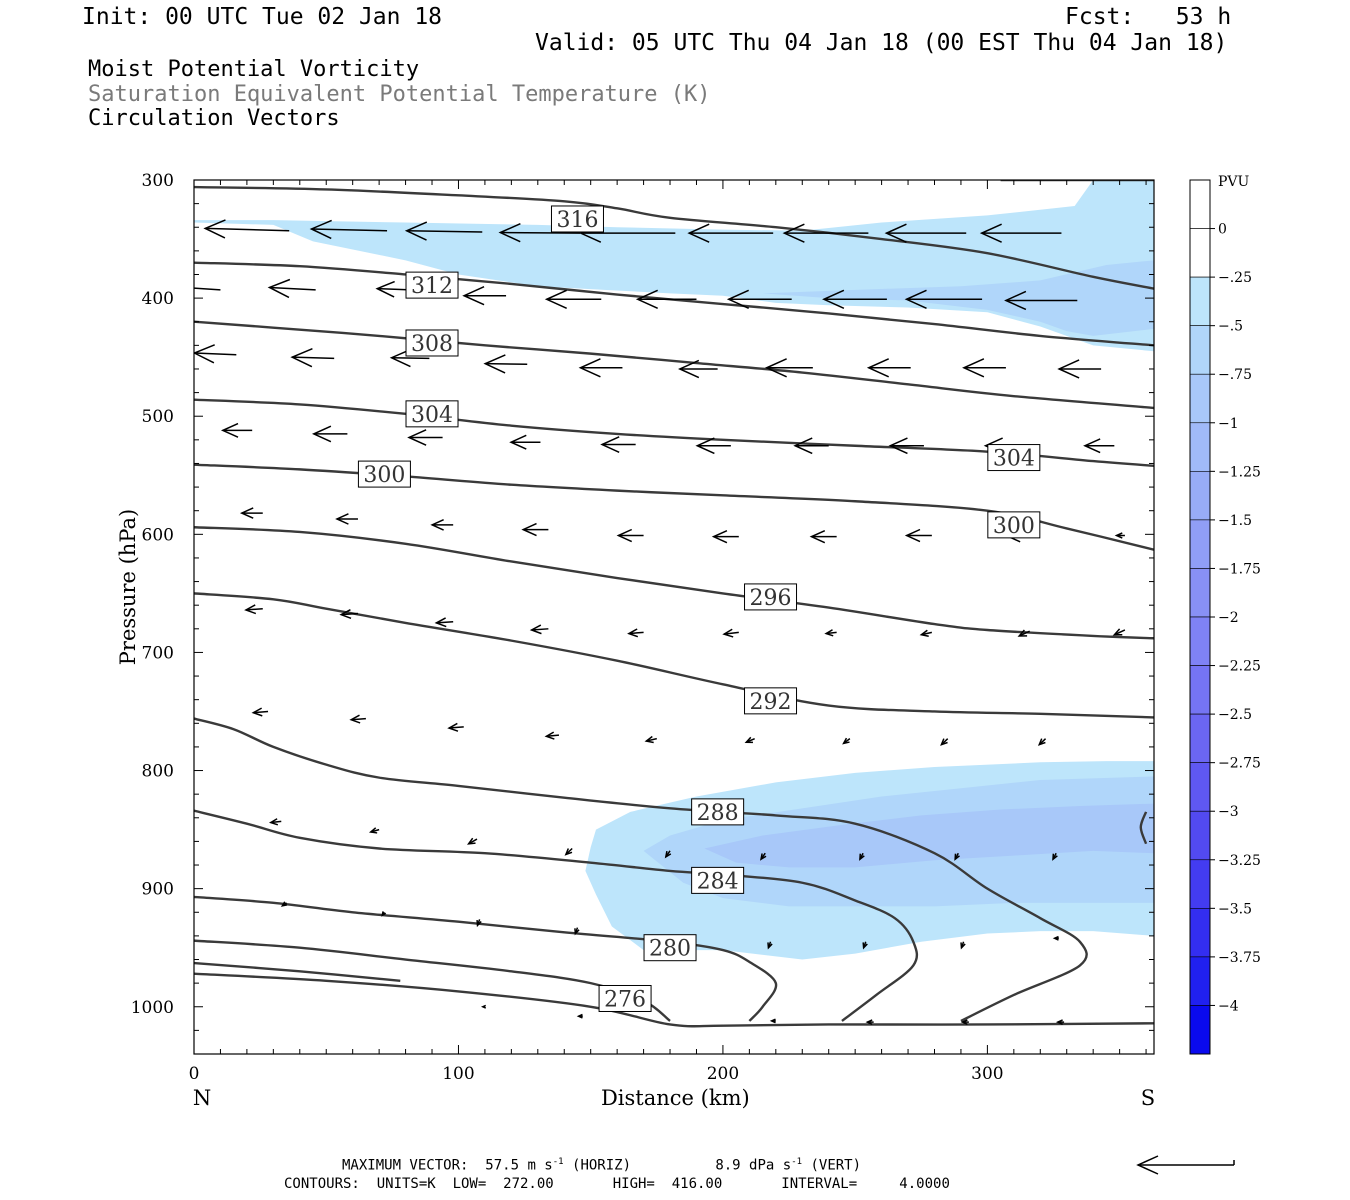 This screenshot has width=1350, height=1200. Describe the element at coordinates (1230, 327) in the screenshot. I see `colorbar-level-label: −.5` at that location.